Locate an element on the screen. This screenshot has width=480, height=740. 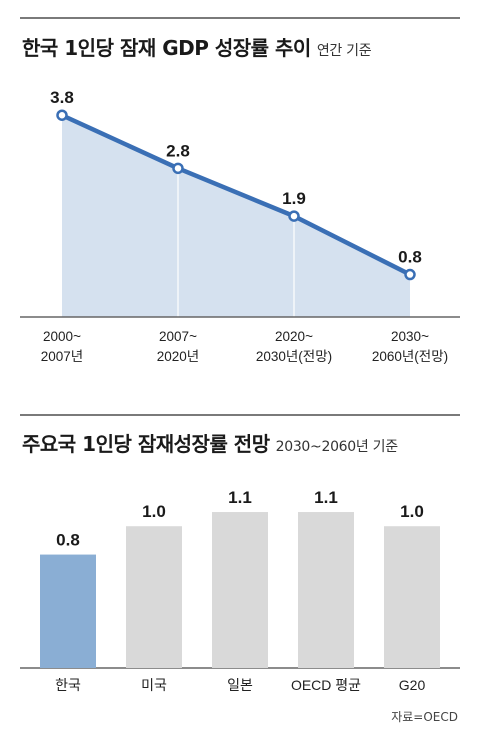
bar-chart-title-block: 주요국 1인당 잠재성장률 전망 2030~2060년 기준 is located at coordinates (210, 442).